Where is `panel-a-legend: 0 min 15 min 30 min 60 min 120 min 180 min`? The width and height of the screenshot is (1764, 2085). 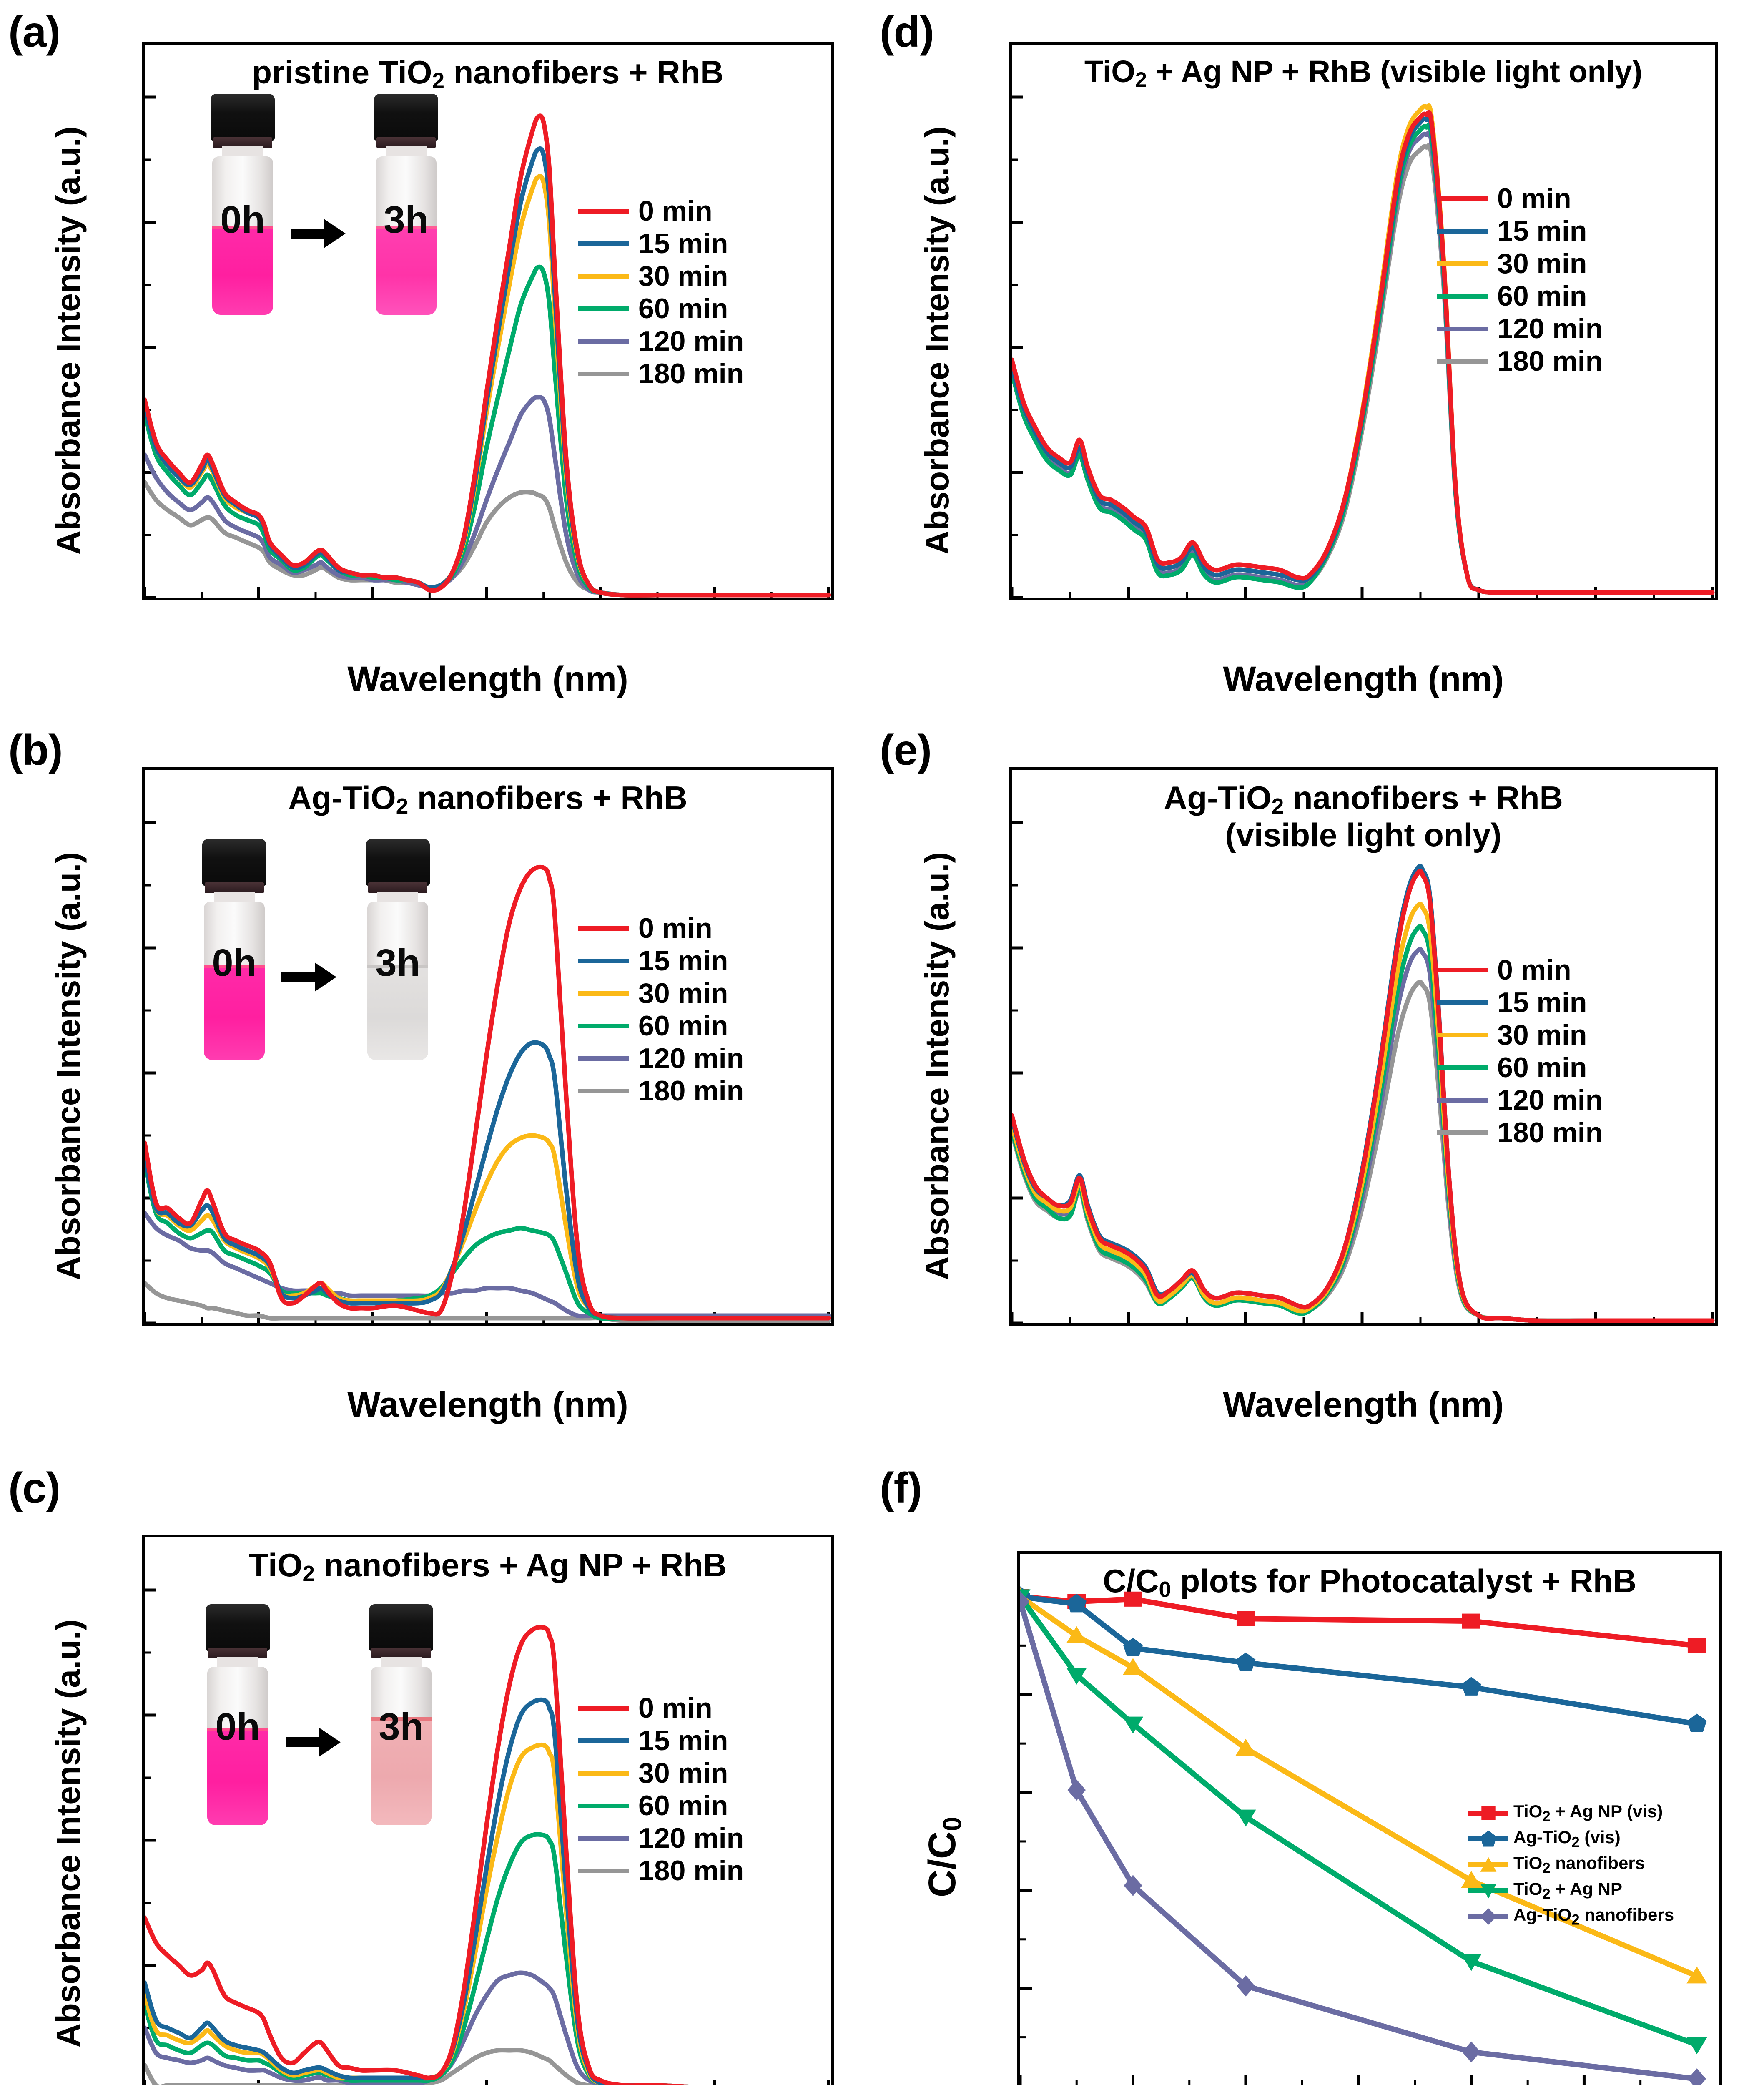 panel-a-legend: 0 min 15 min 30 min 60 min 120 min 180 min is located at coordinates (661, 292).